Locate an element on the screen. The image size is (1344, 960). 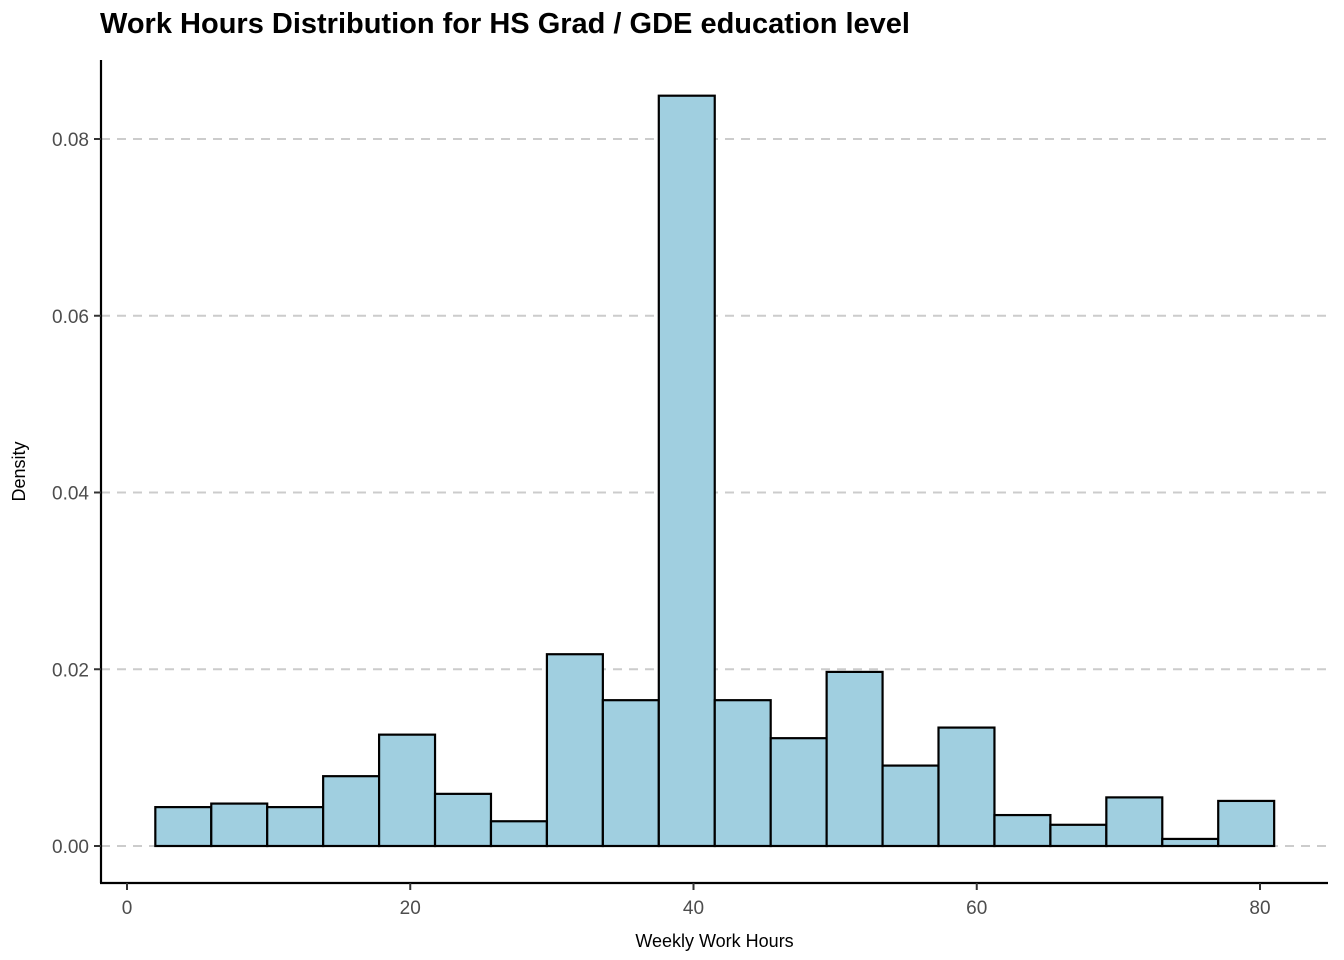
y-tick-label-2: 0.04 is located at coordinates (70, 494).